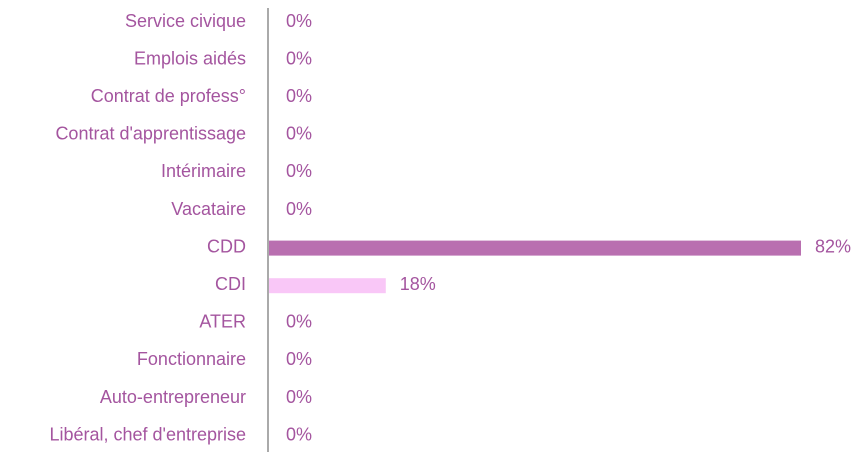 This screenshot has height=453, width=863. Describe the element at coordinates (191, 359) in the screenshot. I see `category-label: Fonctionnaire` at that location.